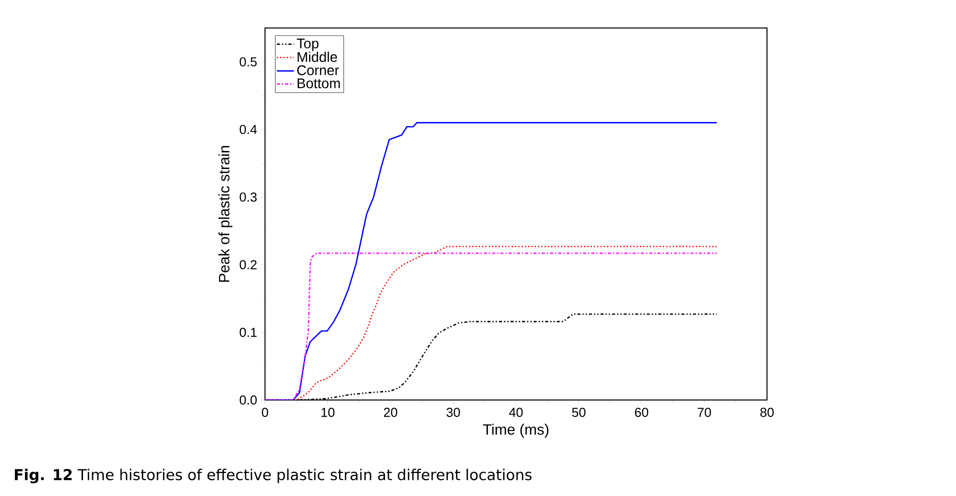 Image resolution: width=956 pixels, height=496 pixels. What do you see at coordinates (225, 214) in the screenshot?
I see `y-axis-title: Peak of plastic strain` at bounding box center [225, 214].